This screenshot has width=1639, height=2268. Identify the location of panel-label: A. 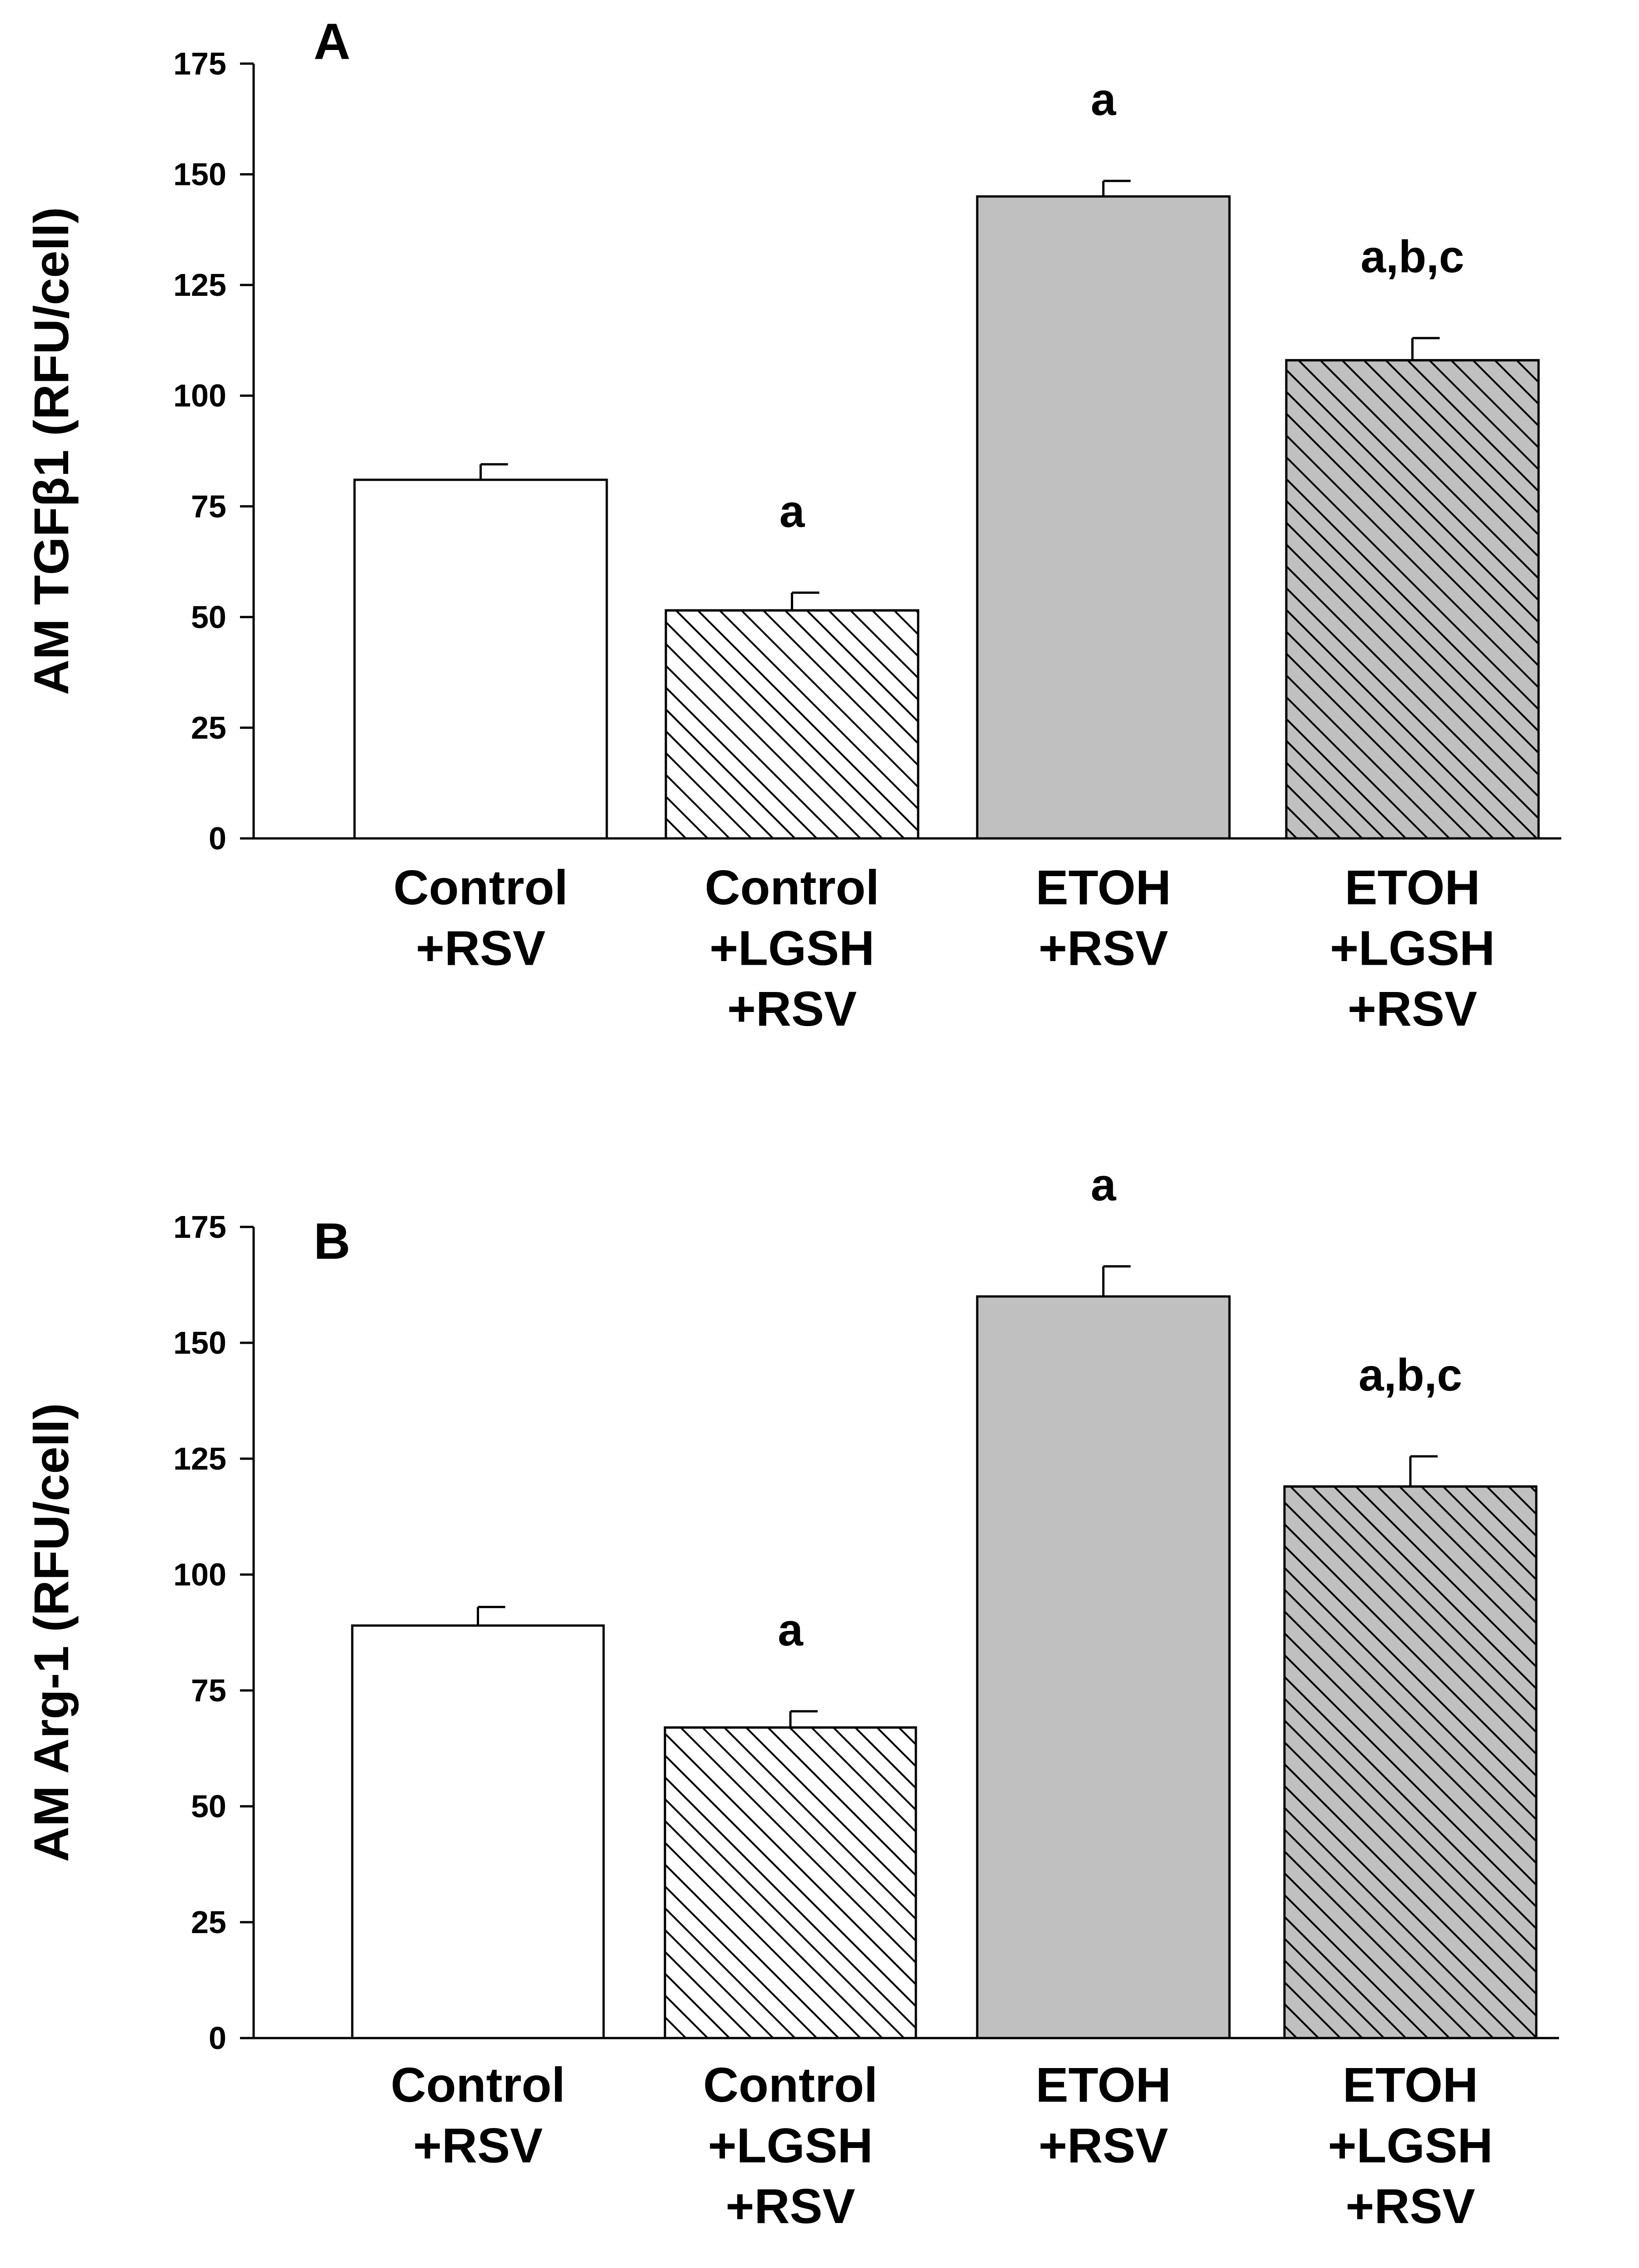
(332, 41).